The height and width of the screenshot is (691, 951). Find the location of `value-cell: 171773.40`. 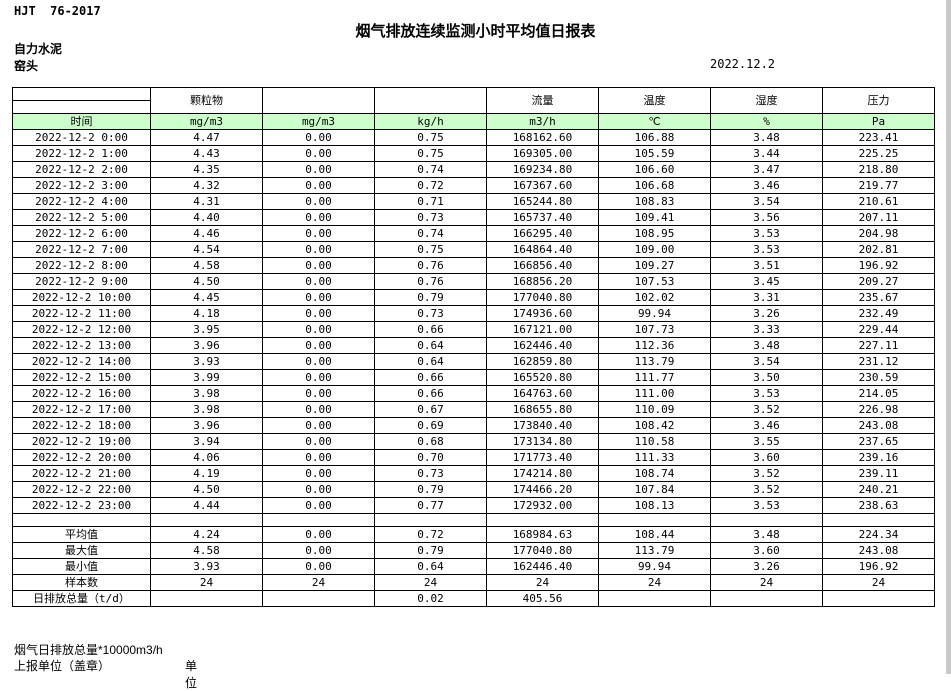

value-cell: 171773.40 is located at coordinates (542, 457).